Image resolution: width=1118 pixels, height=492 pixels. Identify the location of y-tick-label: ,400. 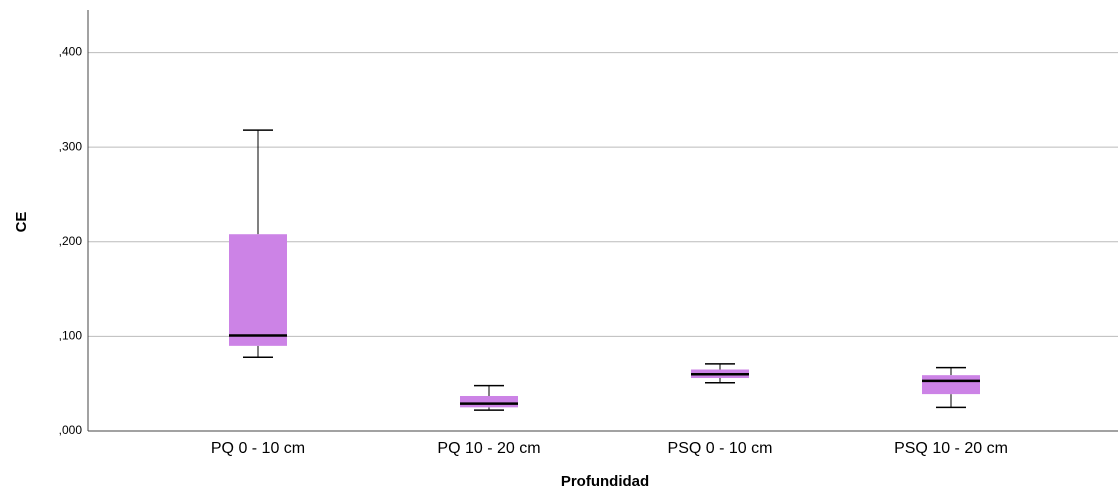
(71, 52).